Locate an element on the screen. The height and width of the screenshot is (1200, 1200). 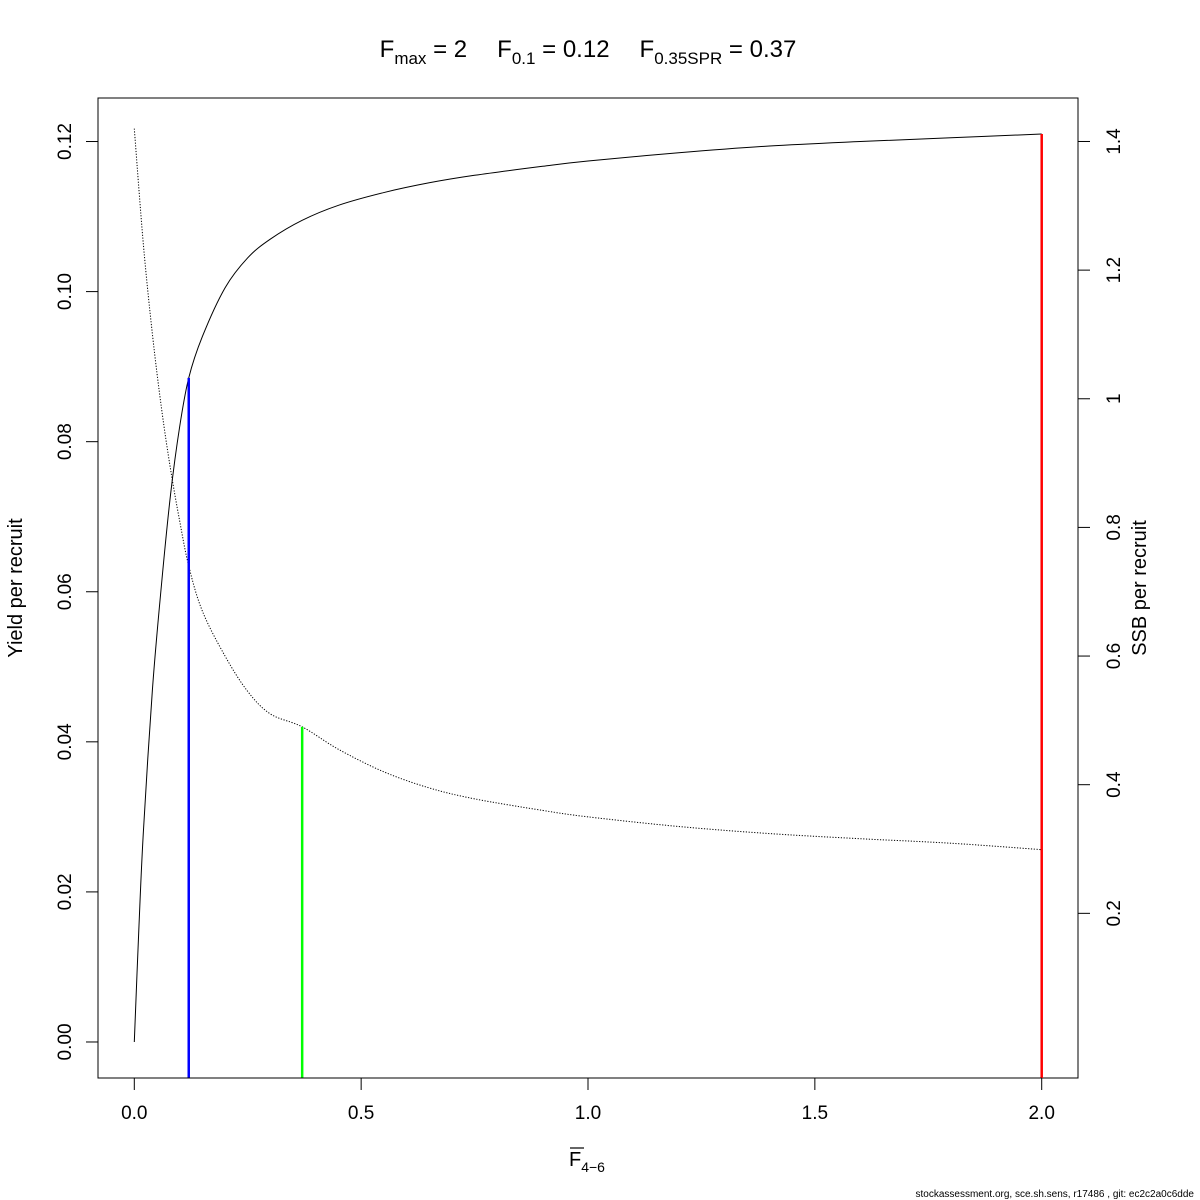
title-fmax-value: 2 is located at coordinates (460, 49).